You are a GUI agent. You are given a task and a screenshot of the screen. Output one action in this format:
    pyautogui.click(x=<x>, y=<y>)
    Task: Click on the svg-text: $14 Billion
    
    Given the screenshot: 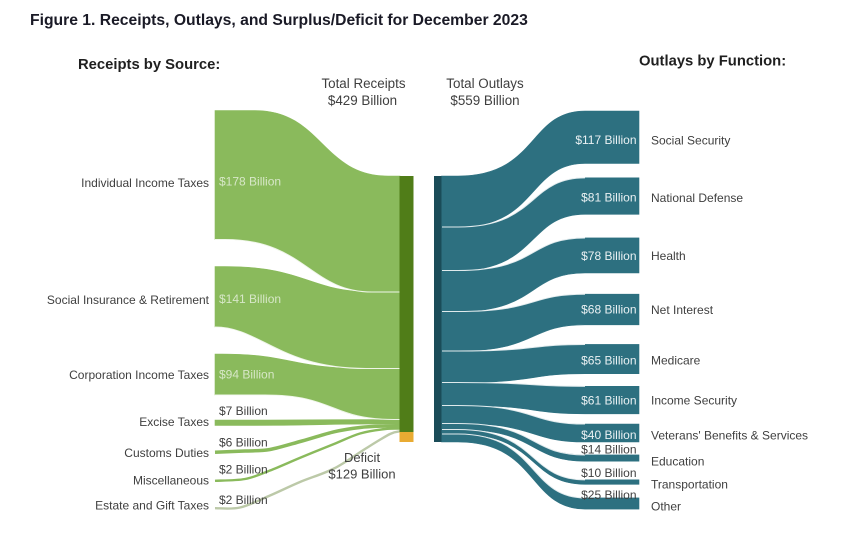 What is the action you would take?
    pyautogui.click(x=608, y=450)
    